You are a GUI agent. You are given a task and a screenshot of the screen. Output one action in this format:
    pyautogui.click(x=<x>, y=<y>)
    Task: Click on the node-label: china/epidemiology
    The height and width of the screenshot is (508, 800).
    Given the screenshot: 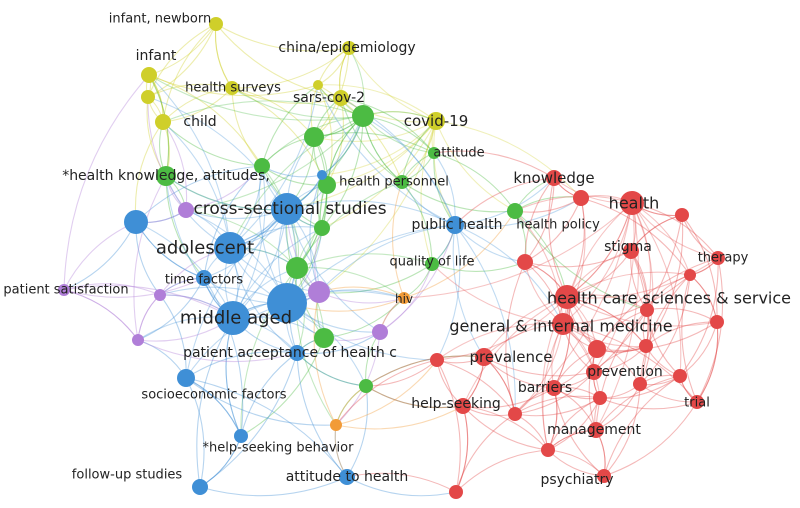 What is the action you would take?
    pyautogui.click(x=346, y=48)
    